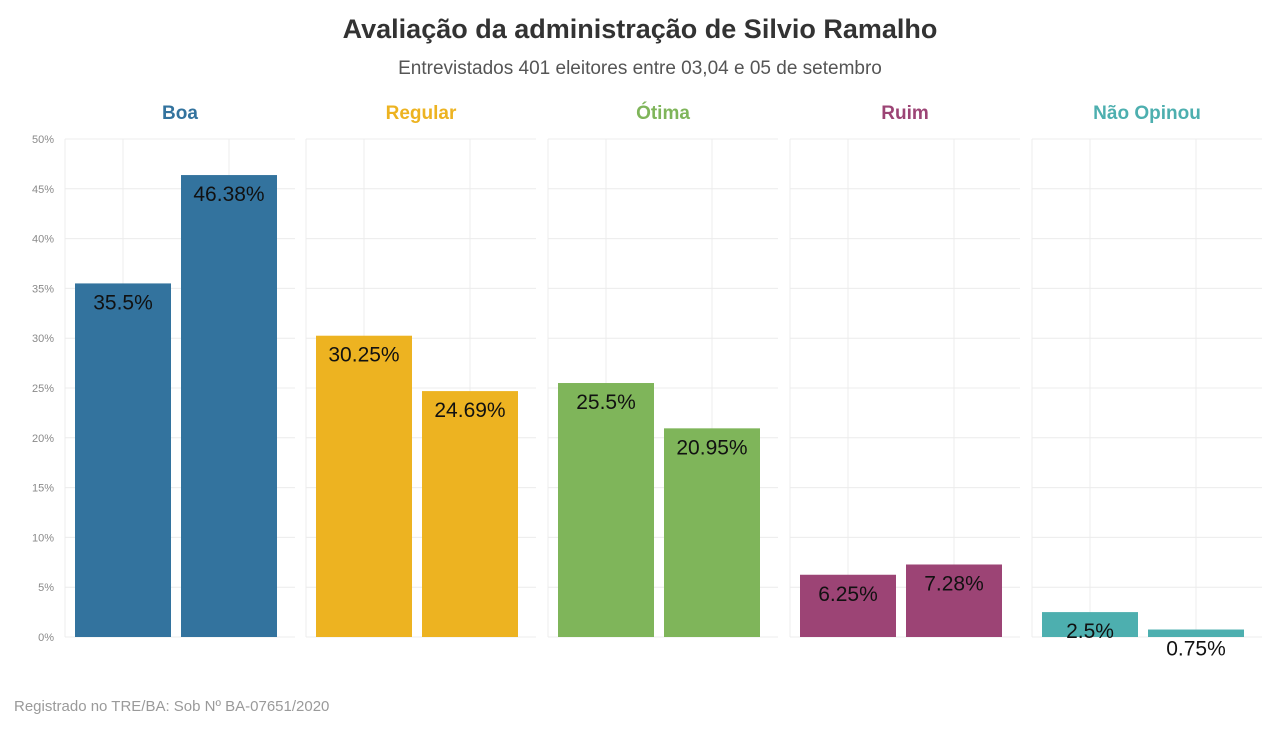  What do you see at coordinates (905, 113) in the screenshot?
I see `facet-label: Ruim` at bounding box center [905, 113].